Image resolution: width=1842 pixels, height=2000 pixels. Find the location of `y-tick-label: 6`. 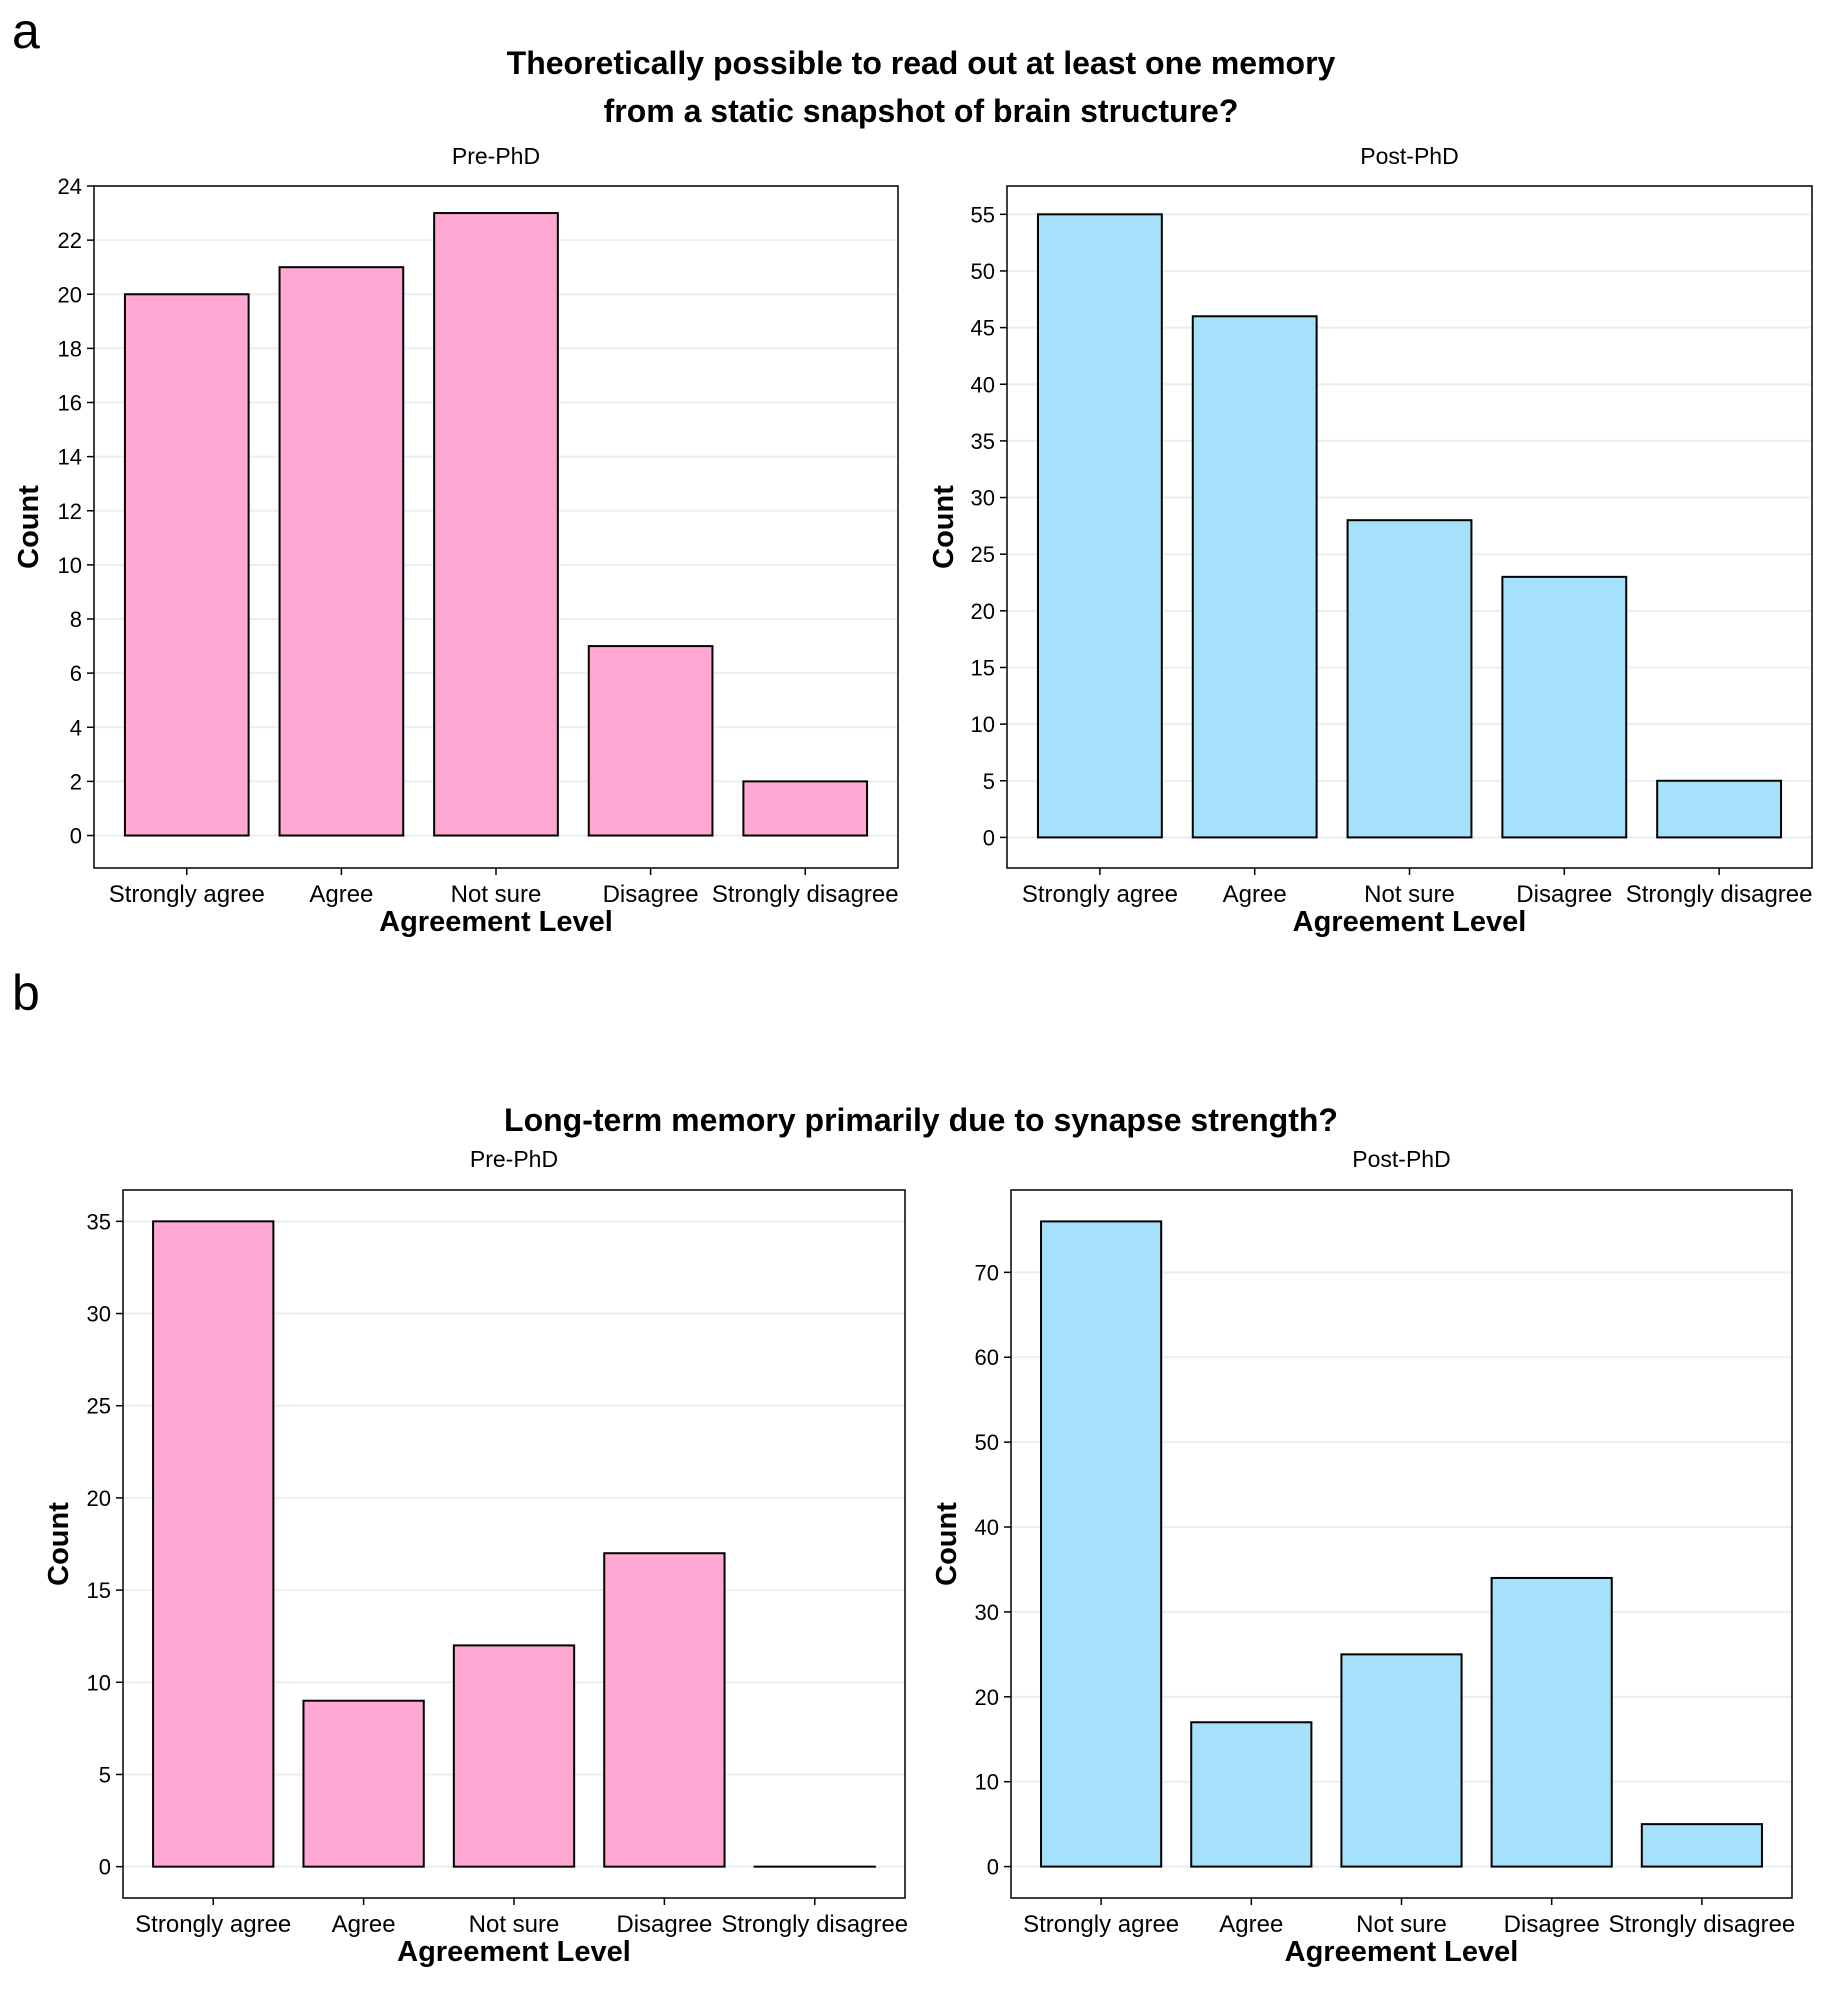

y-tick-label: 6 is located at coordinates (76, 673).